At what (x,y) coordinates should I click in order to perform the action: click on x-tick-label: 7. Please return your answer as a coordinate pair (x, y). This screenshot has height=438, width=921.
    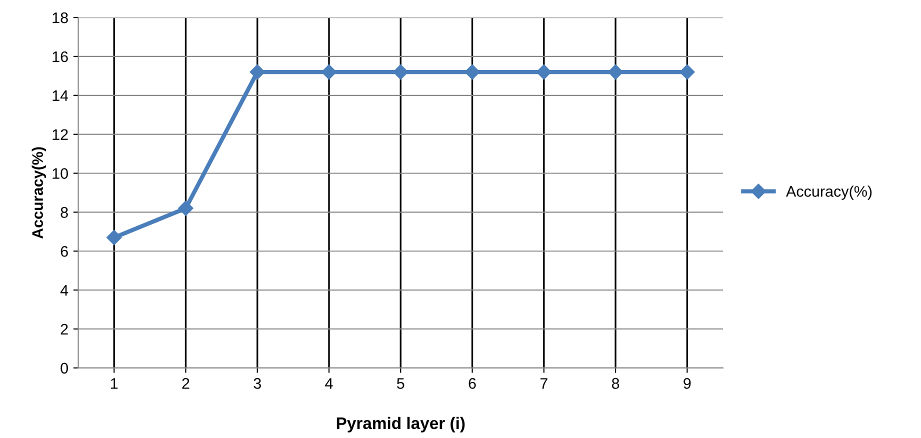
    Looking at the image, I should click on (544, 383).